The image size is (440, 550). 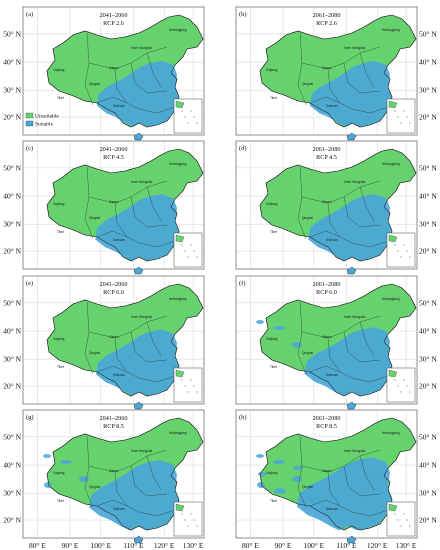 I want to click on panel-period: 2061–2080, so click(x=327, y=149).